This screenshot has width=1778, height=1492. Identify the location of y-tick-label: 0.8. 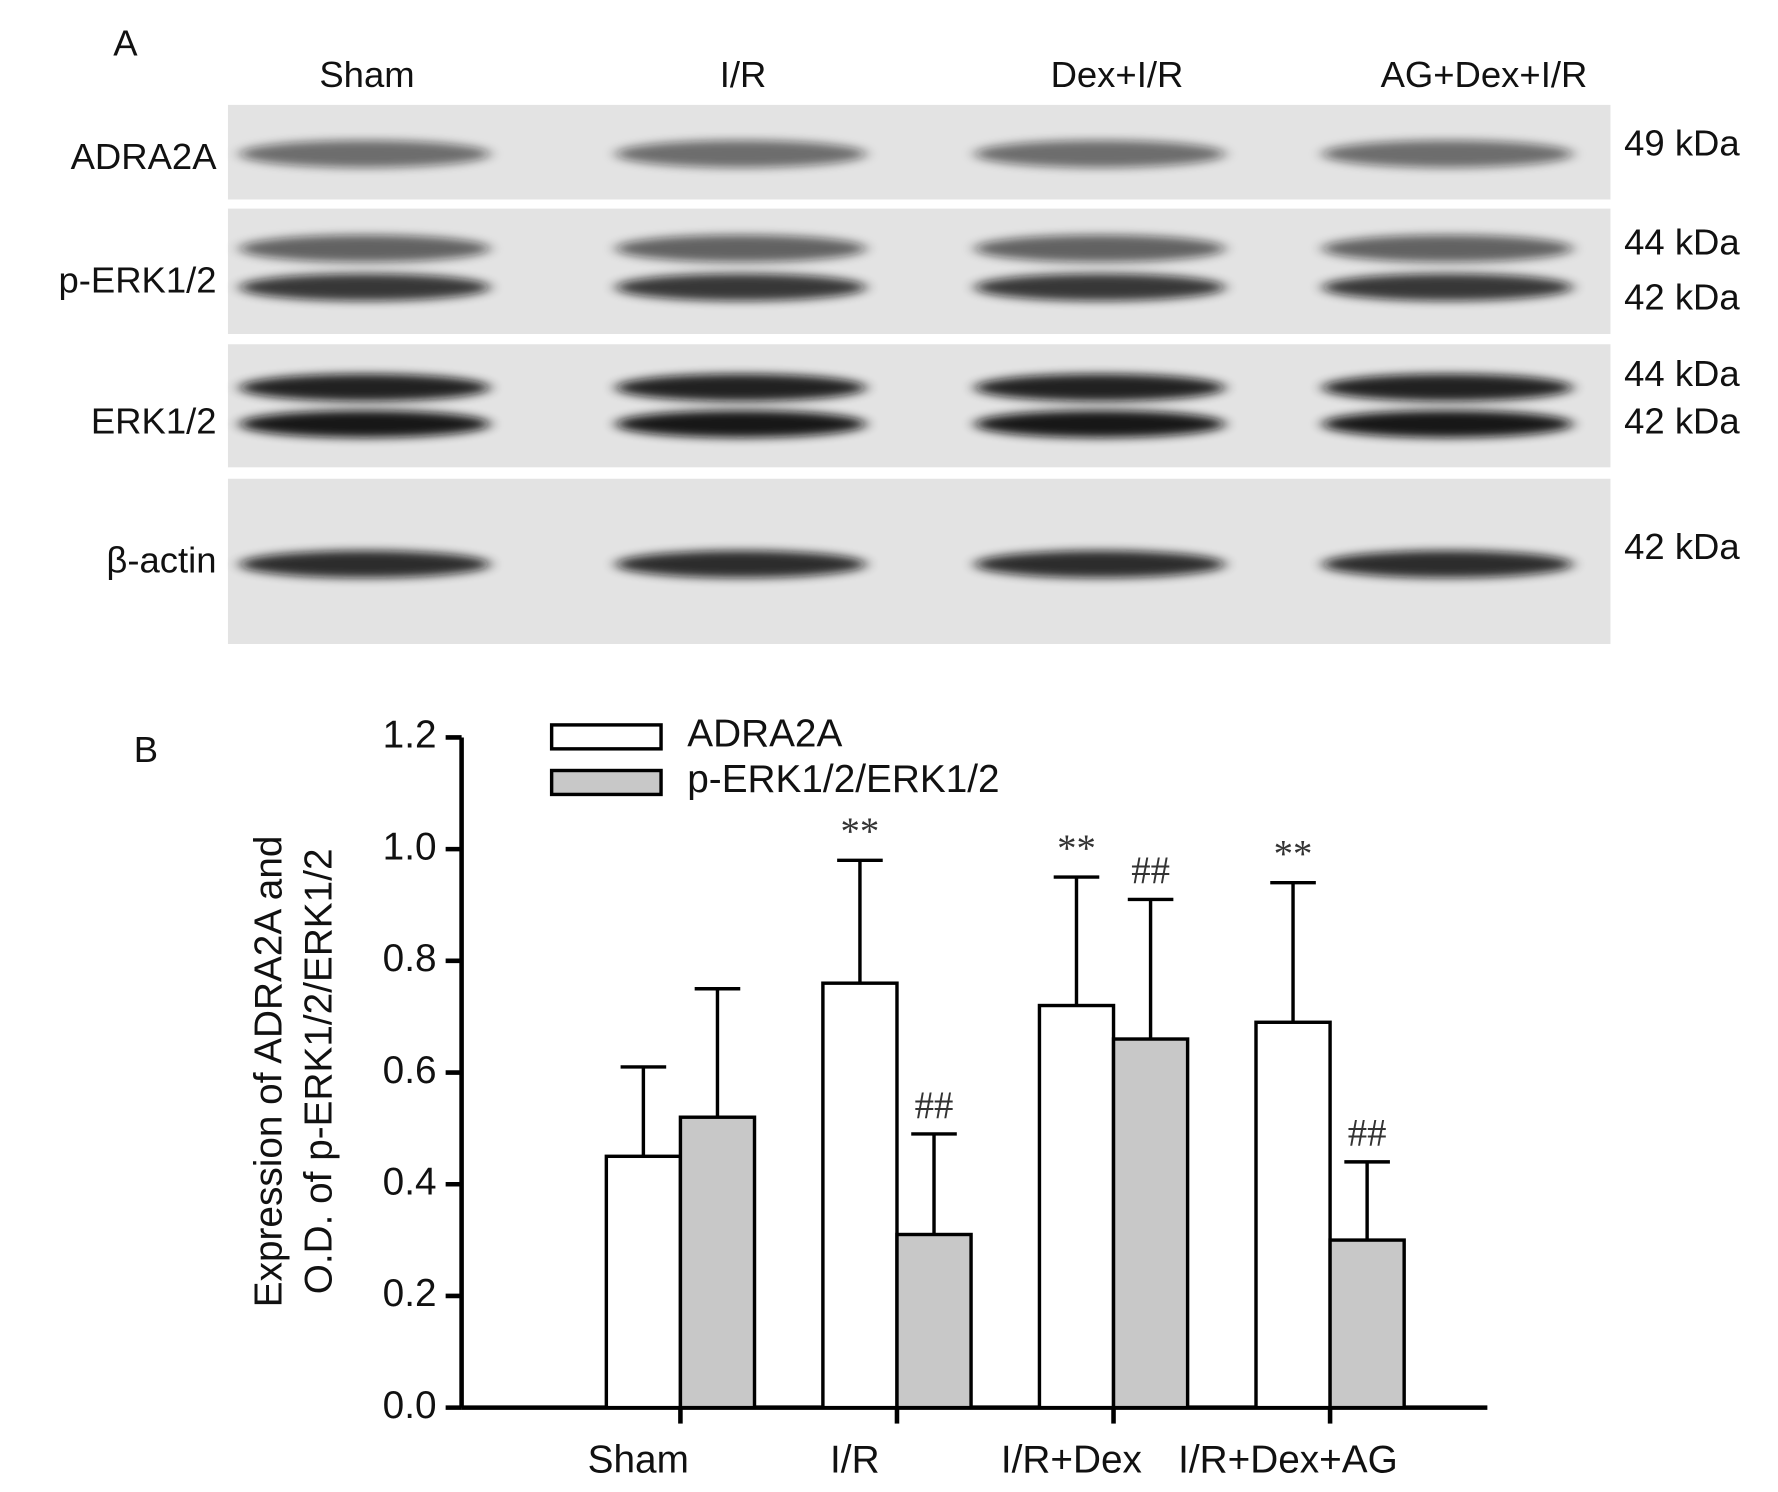
(410, 958).